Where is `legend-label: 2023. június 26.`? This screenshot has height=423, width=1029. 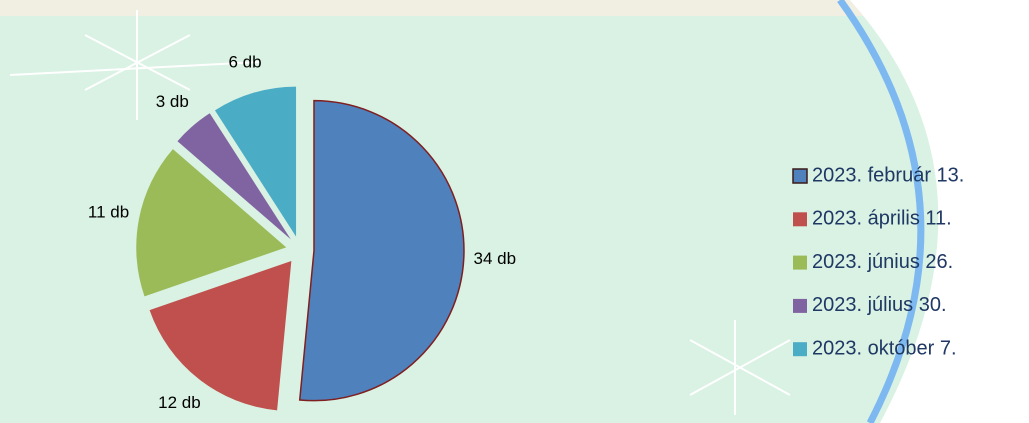
legend-label: 2023. június 26. is located at coordinates (882, 262).